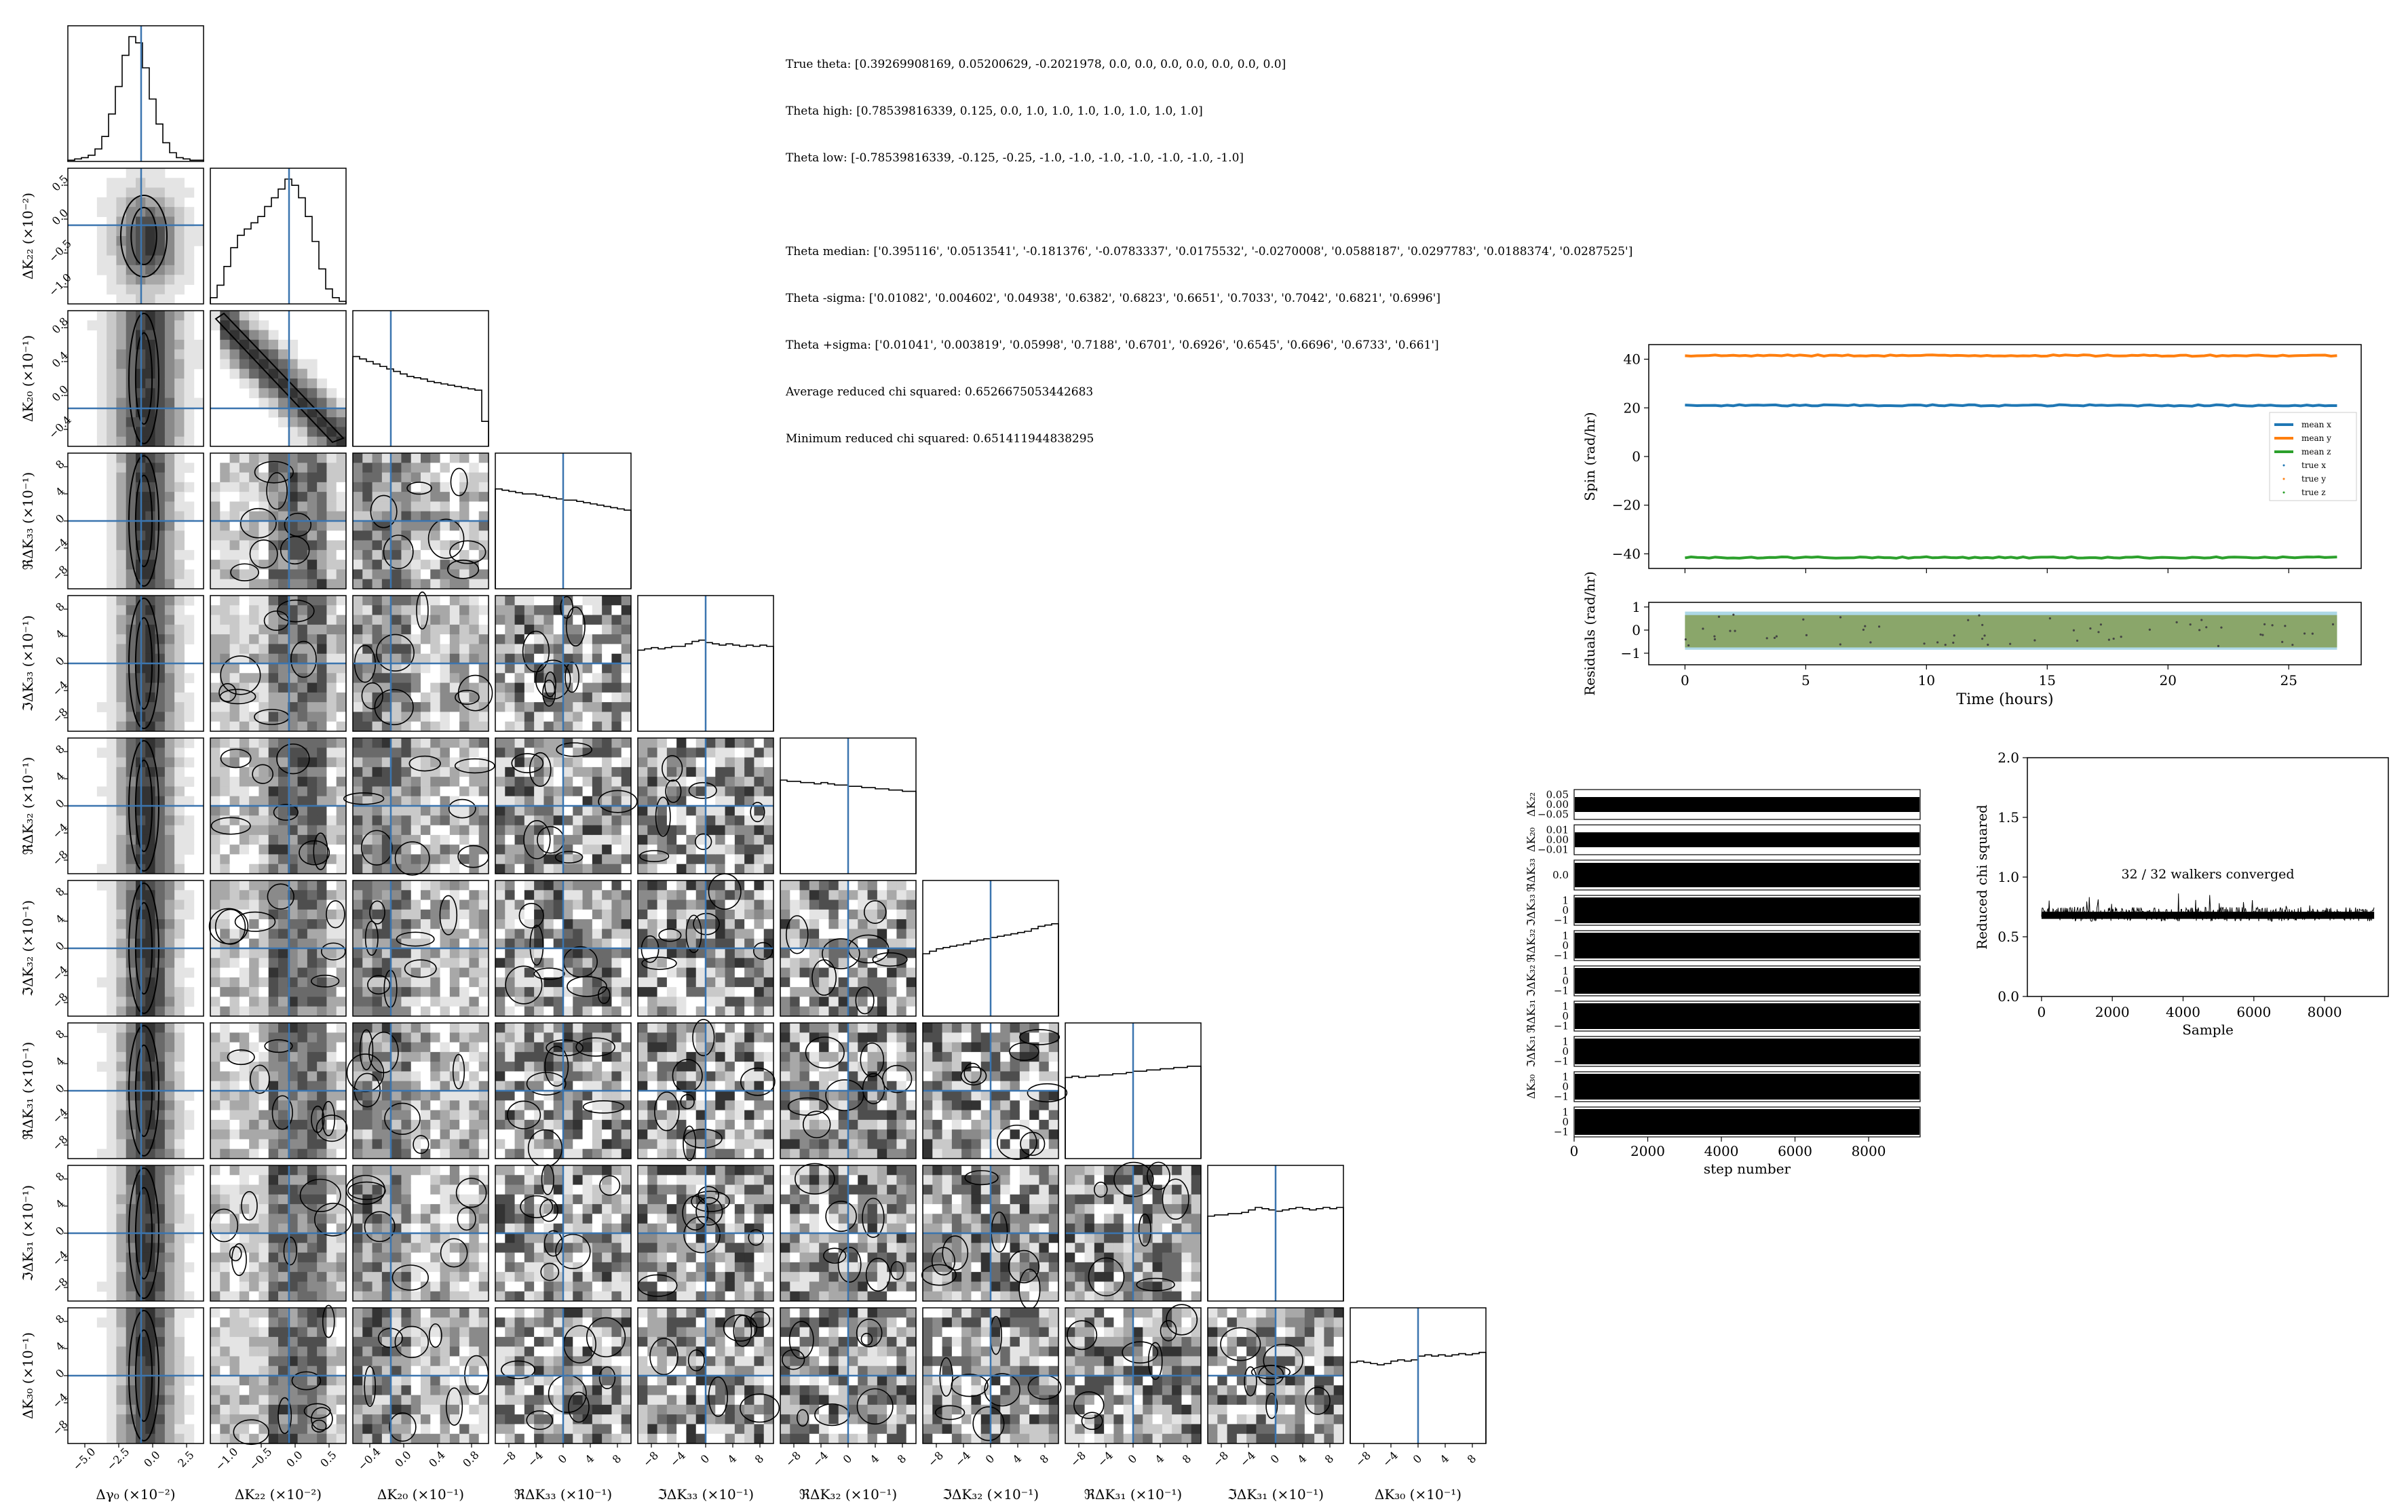 This screenshot has width=2408, height=1512. What do you see at coordinates (60, 285) in the screenshot?
I see `y-tick-label: −1.0` at bounding box center [60, 285].